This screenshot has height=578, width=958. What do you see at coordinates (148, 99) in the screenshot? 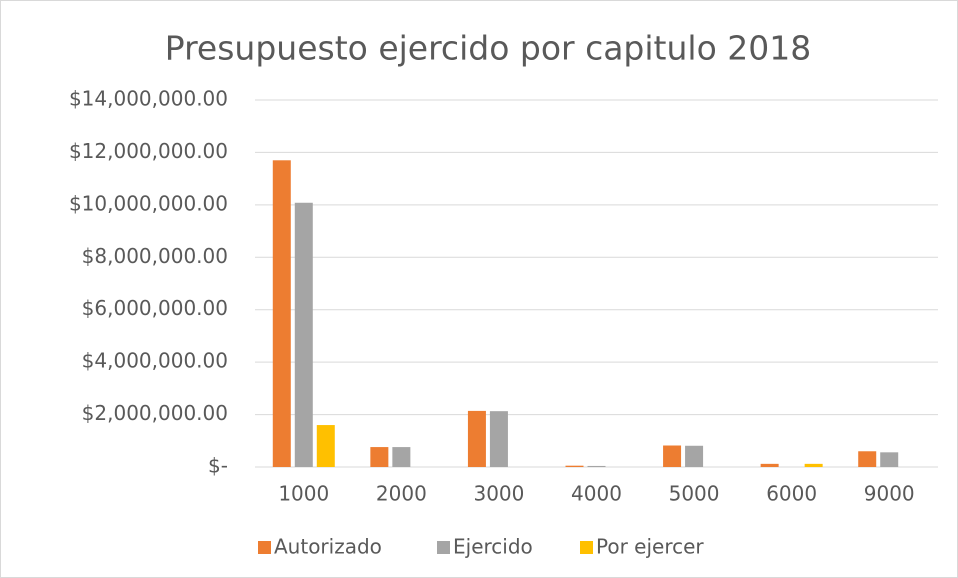
I see `y-tick-label: $14,000,000.00` at bounding box center [148, 99].